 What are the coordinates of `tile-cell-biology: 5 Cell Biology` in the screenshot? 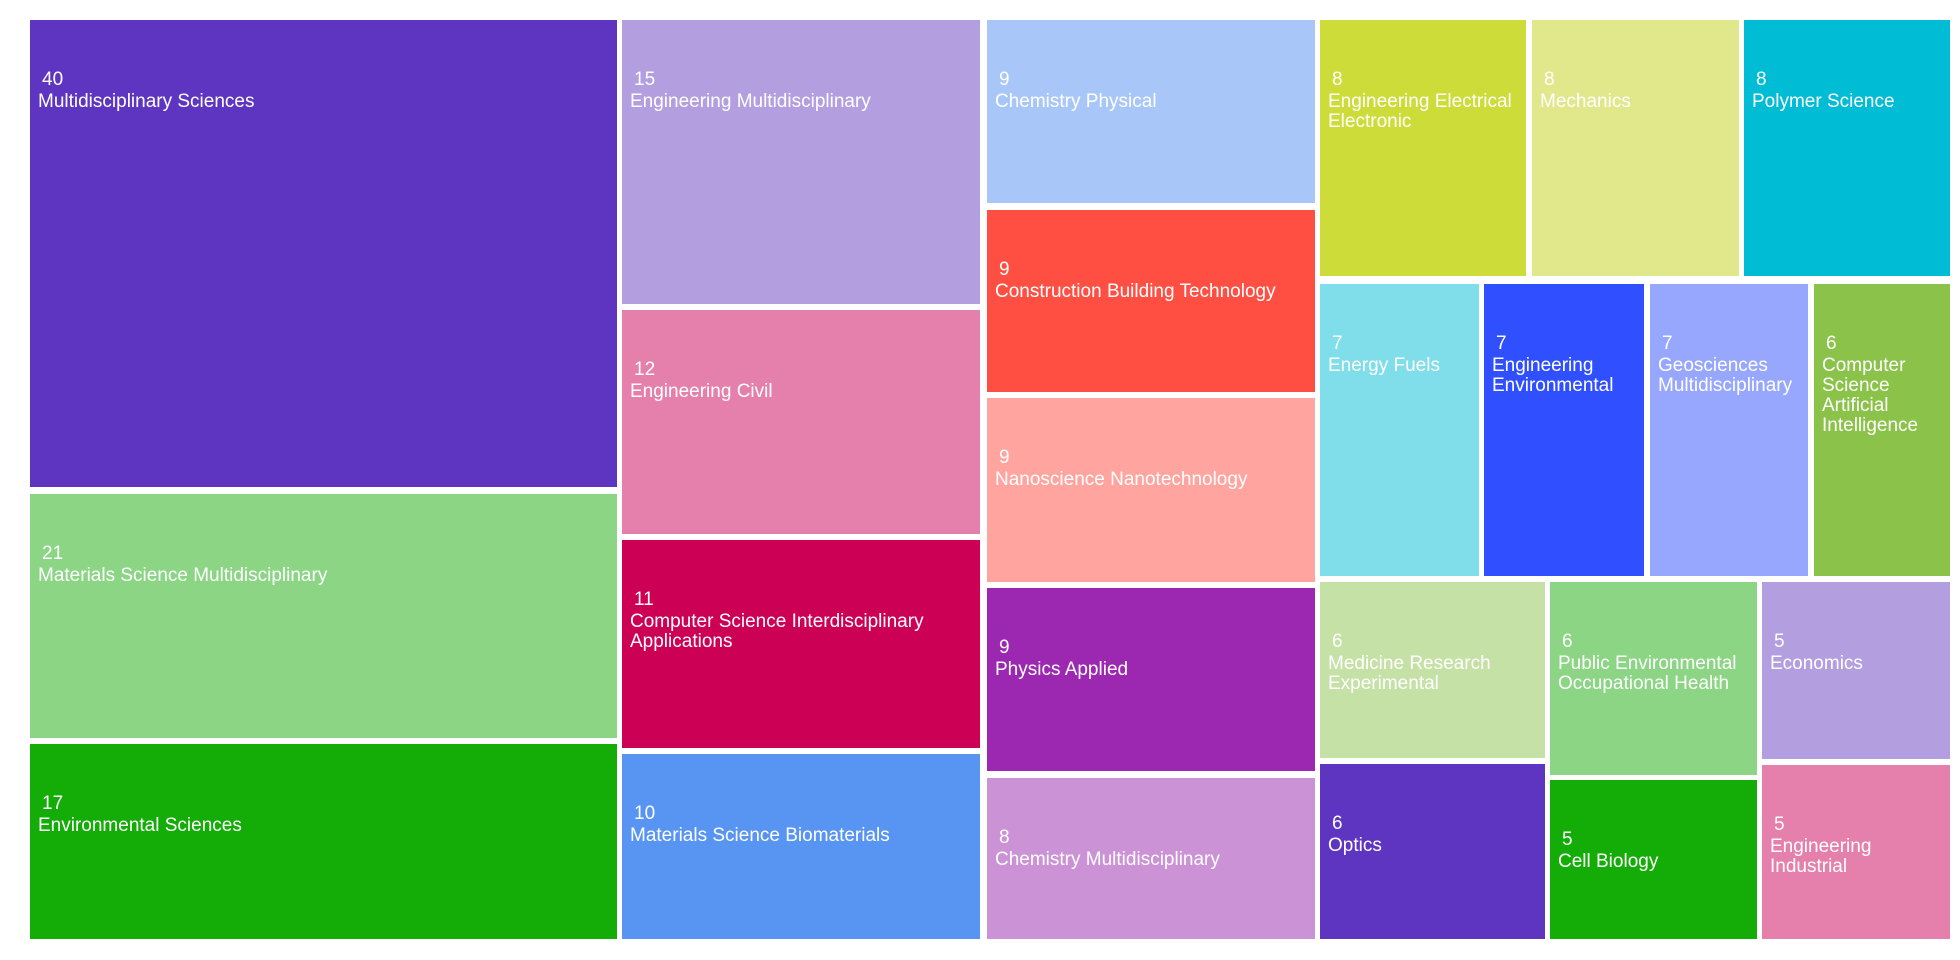 It's located at (1653, 859).